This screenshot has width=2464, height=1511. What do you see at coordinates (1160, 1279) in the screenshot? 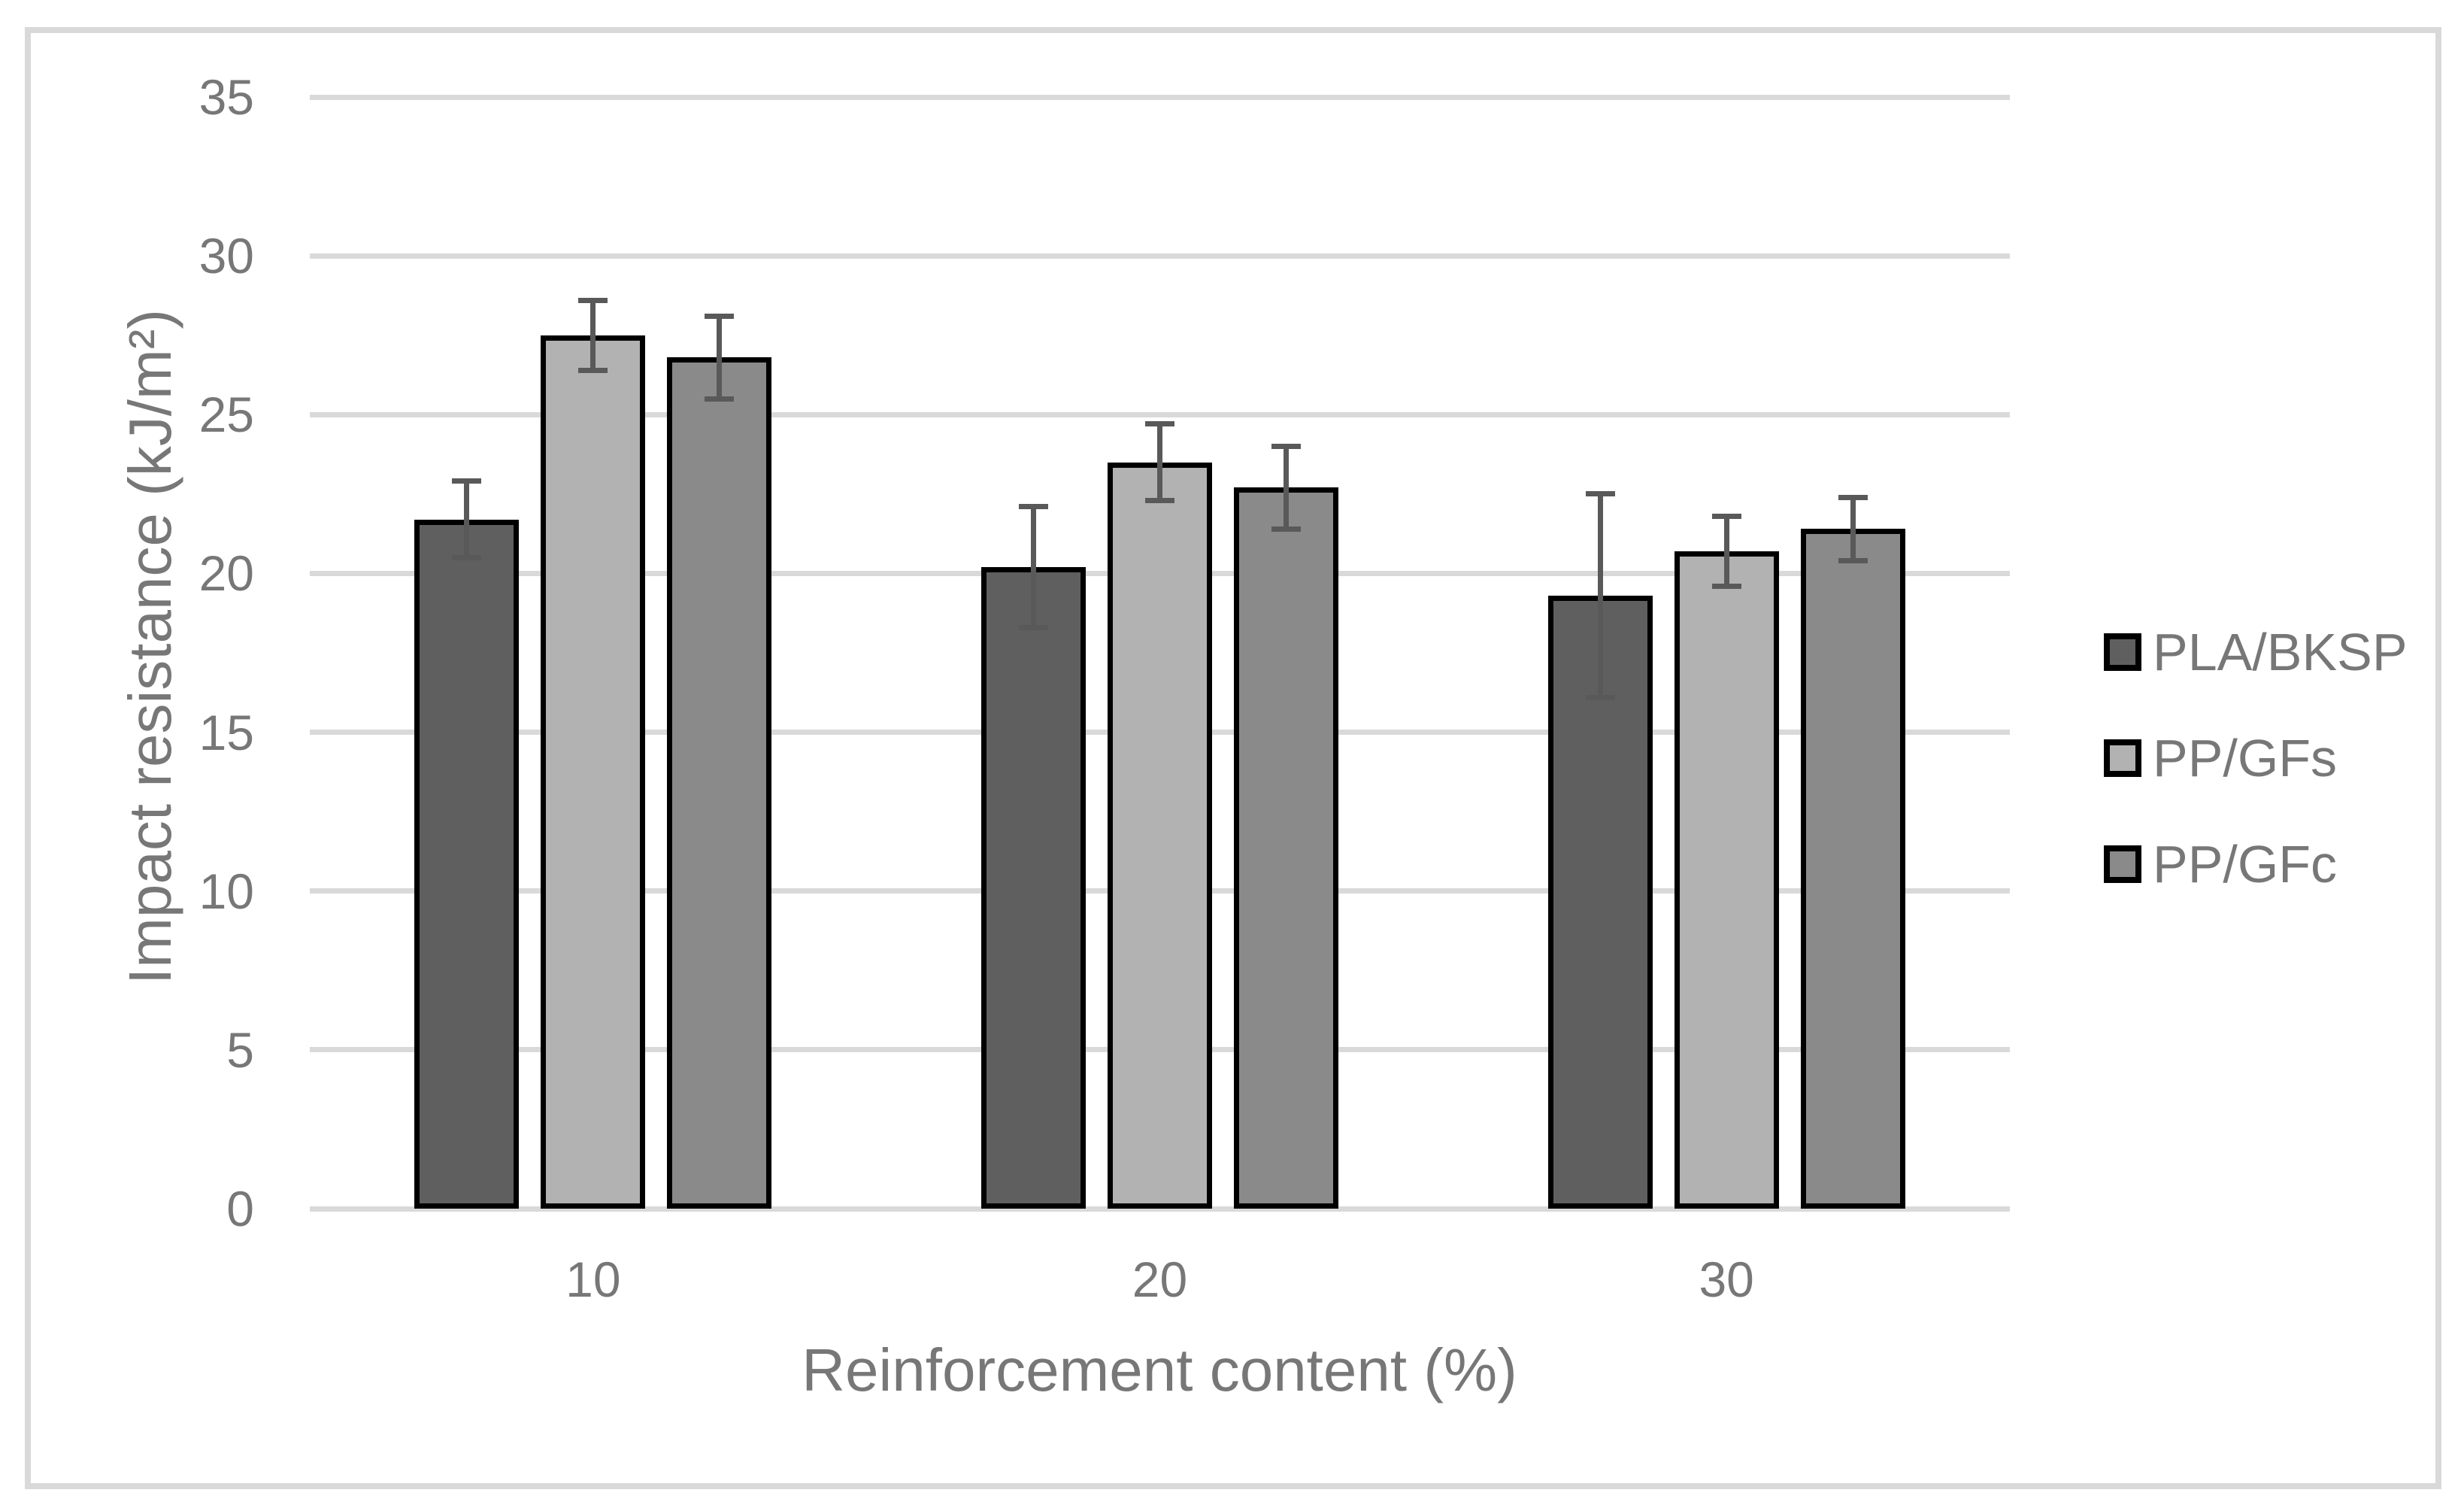
I see `x-tick-label-20: 20` at bounding box center [1160, 1279].